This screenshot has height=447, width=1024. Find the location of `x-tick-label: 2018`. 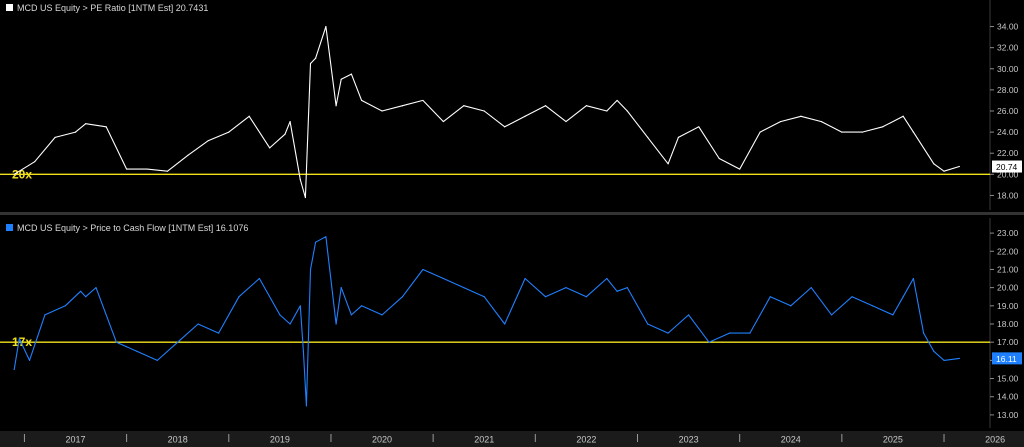

x-tick-label: 2018 is located at coordinates (178, 440).